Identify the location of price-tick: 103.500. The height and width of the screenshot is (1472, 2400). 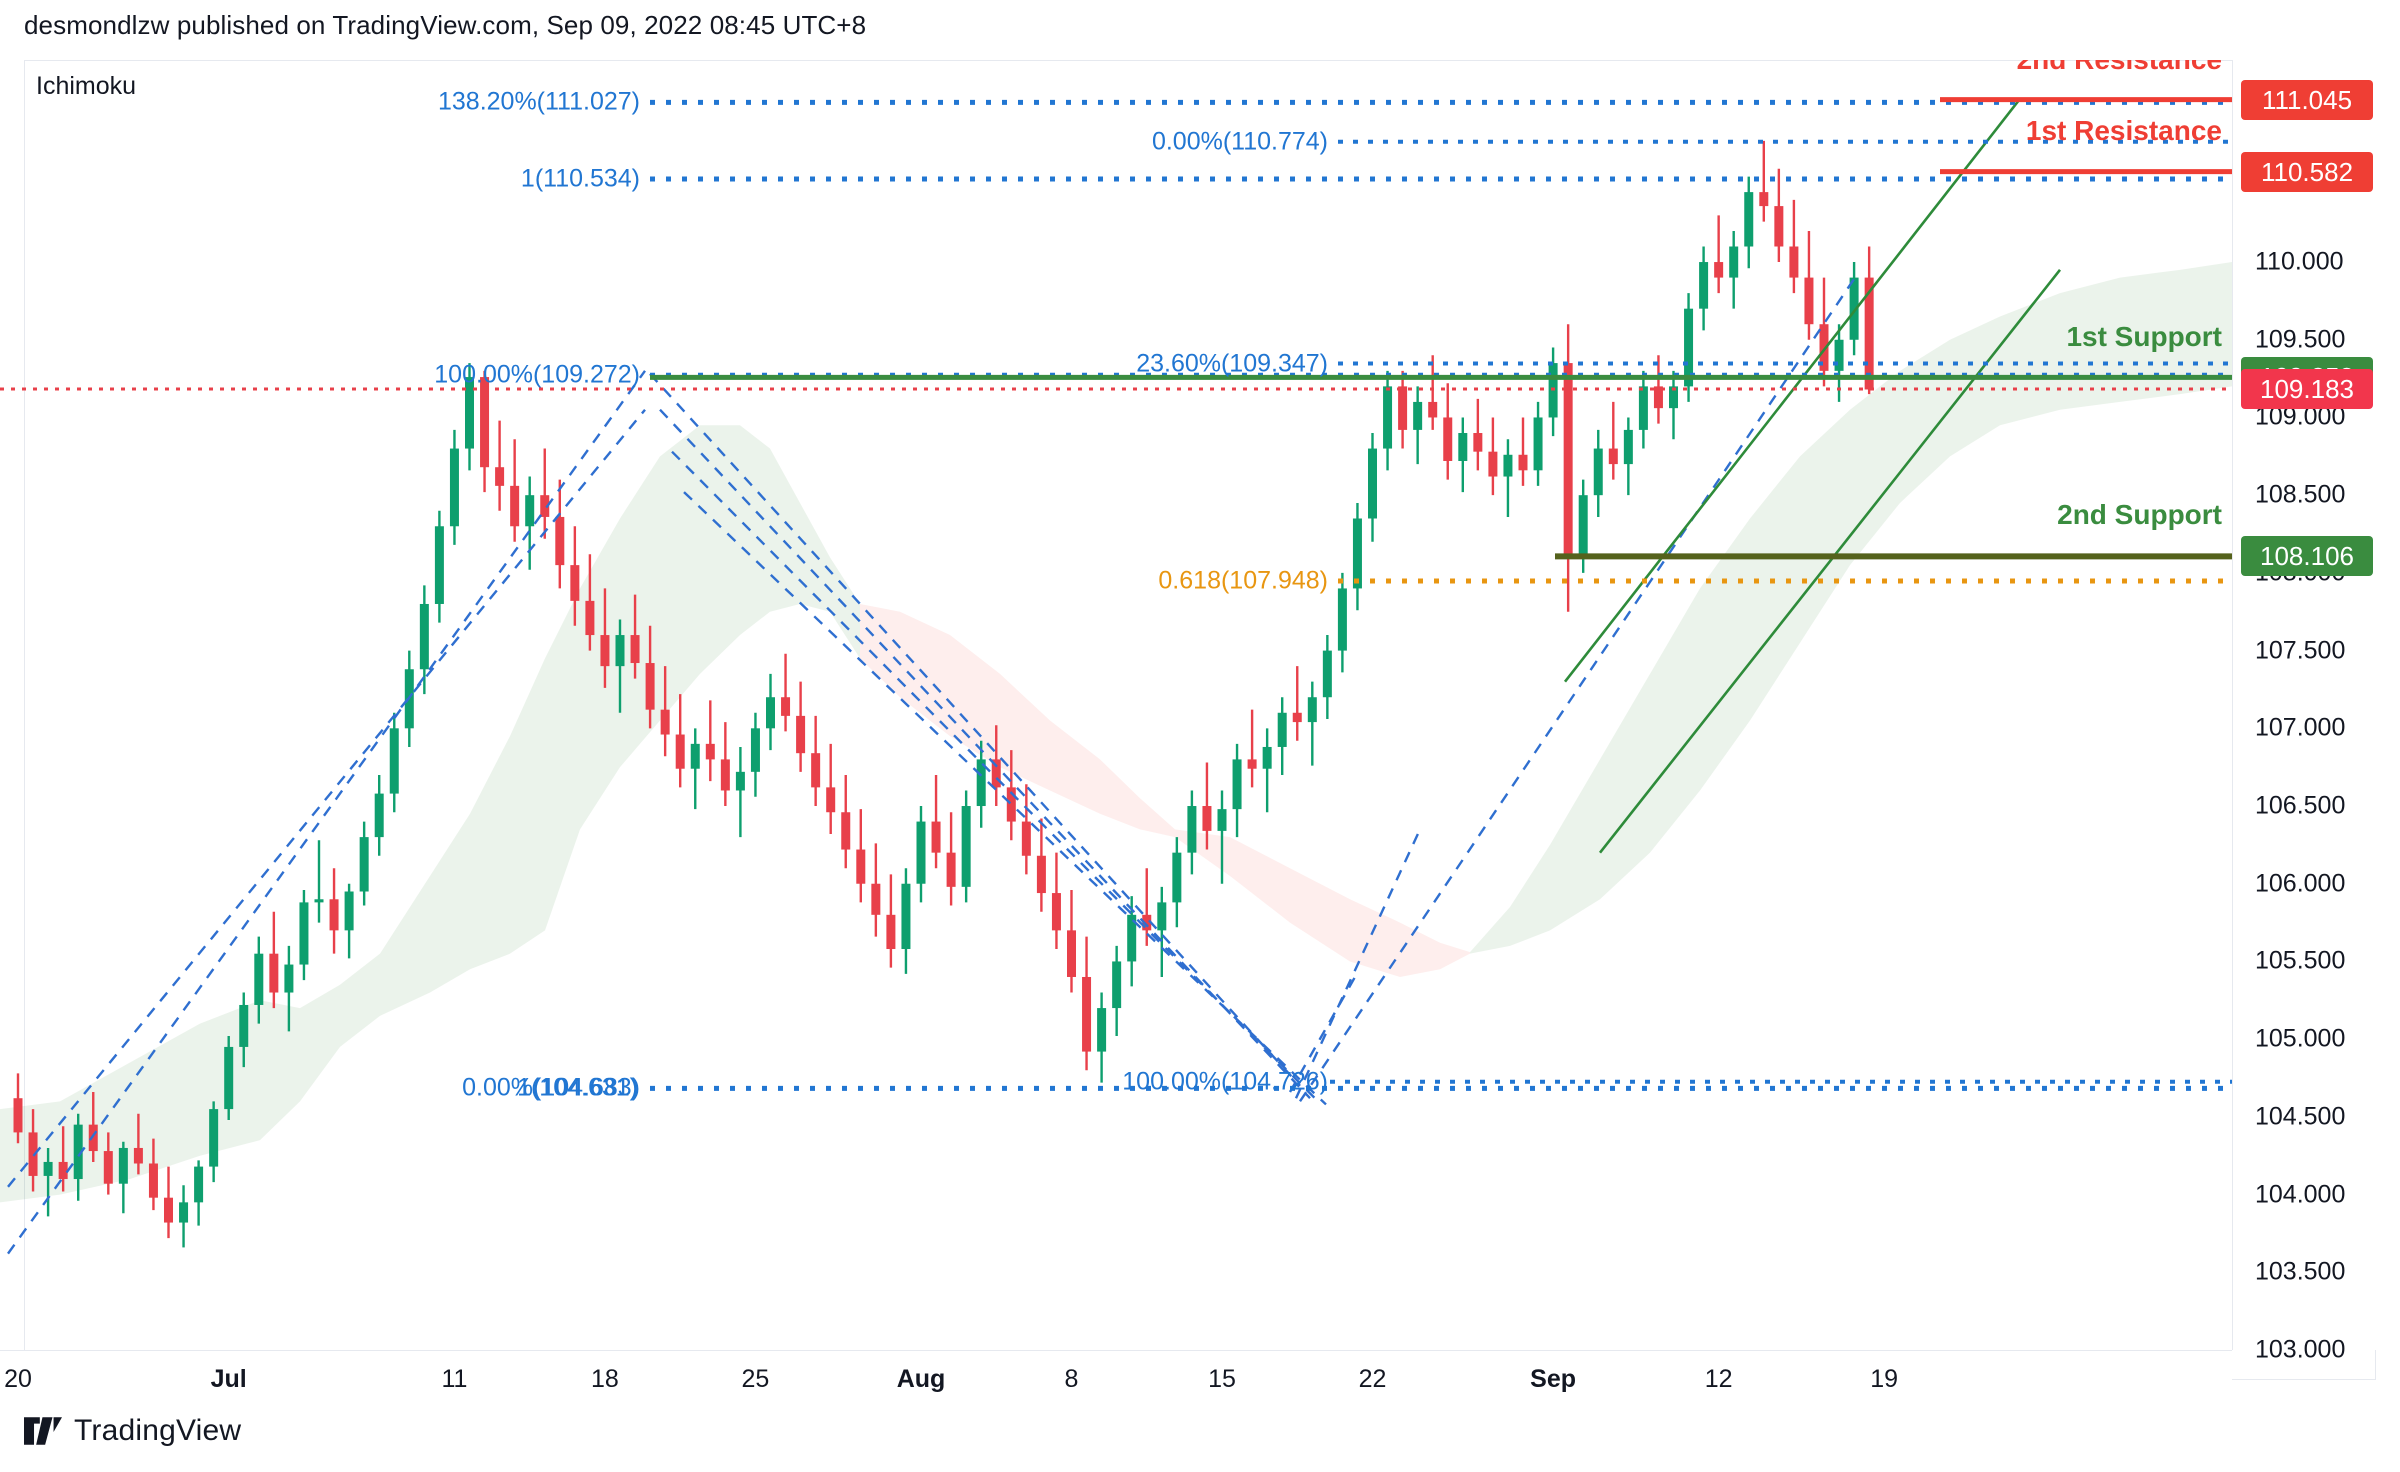
(2300, 1271).